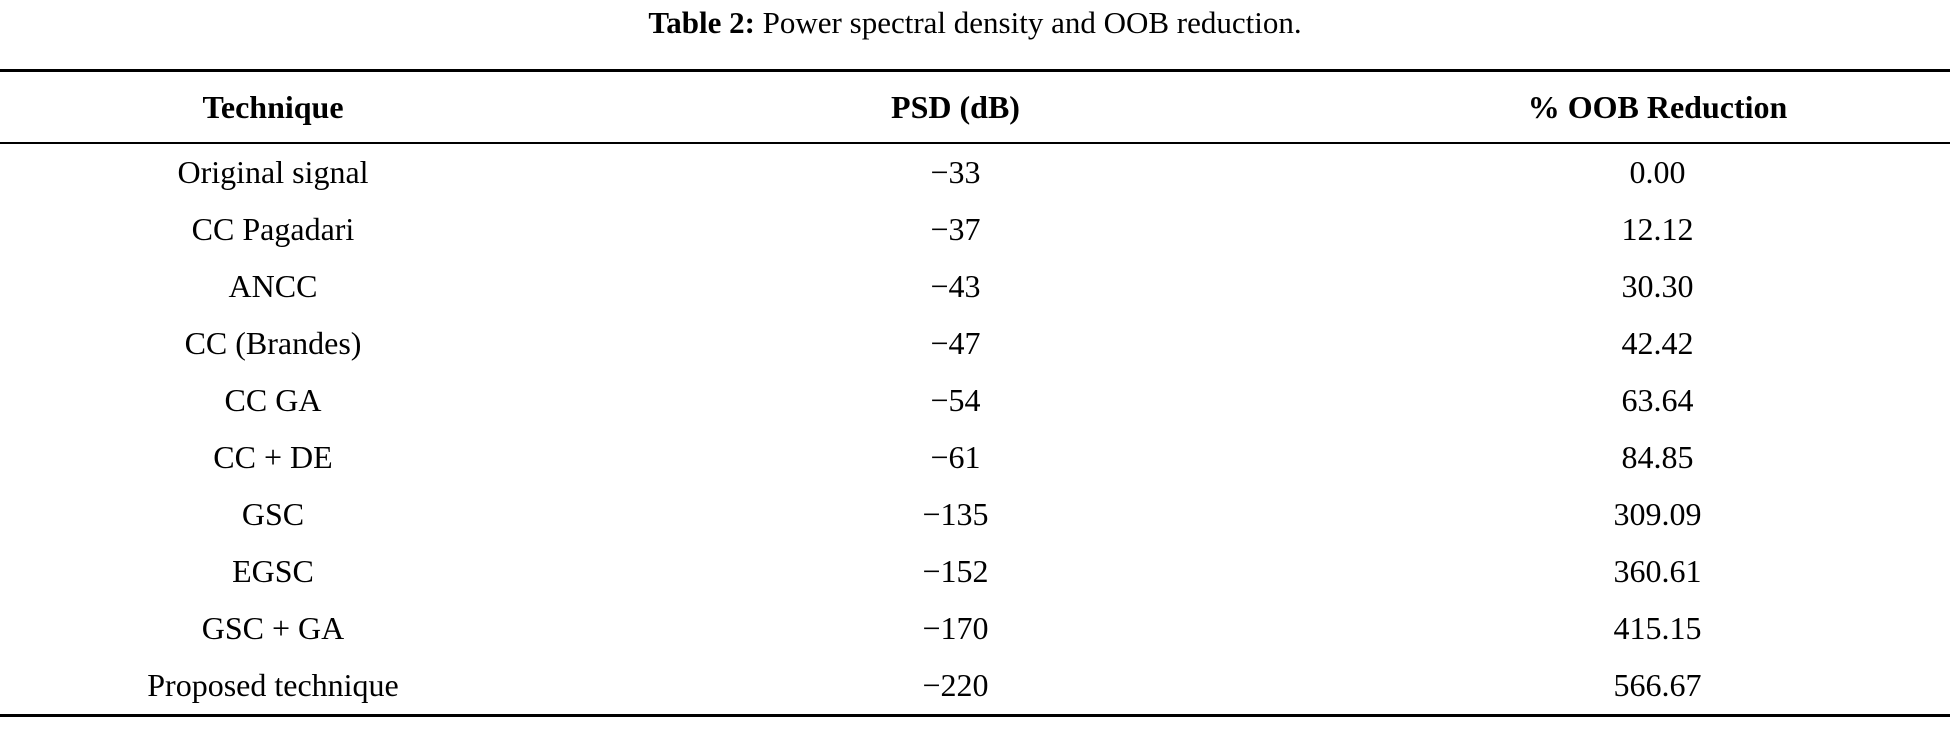 This screenshot has width=1950, height=738. I want to click on cell-oob-reduction: 0.00, so click(1657, 172).